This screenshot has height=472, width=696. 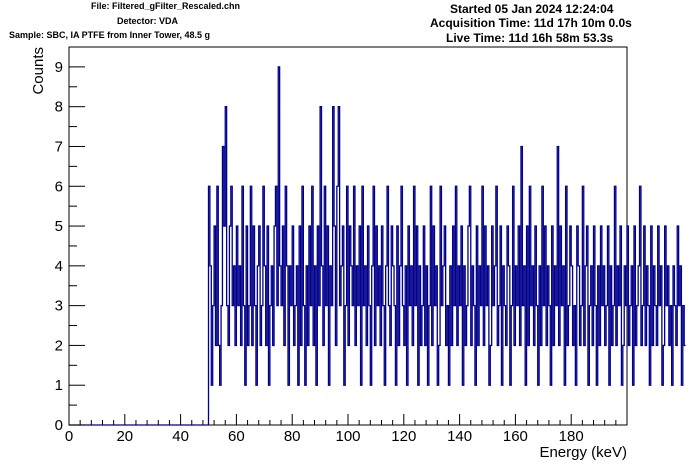 I want to click on started-label: Started 05 Jan 2024 12:24:04, so click(x=532, y=9).